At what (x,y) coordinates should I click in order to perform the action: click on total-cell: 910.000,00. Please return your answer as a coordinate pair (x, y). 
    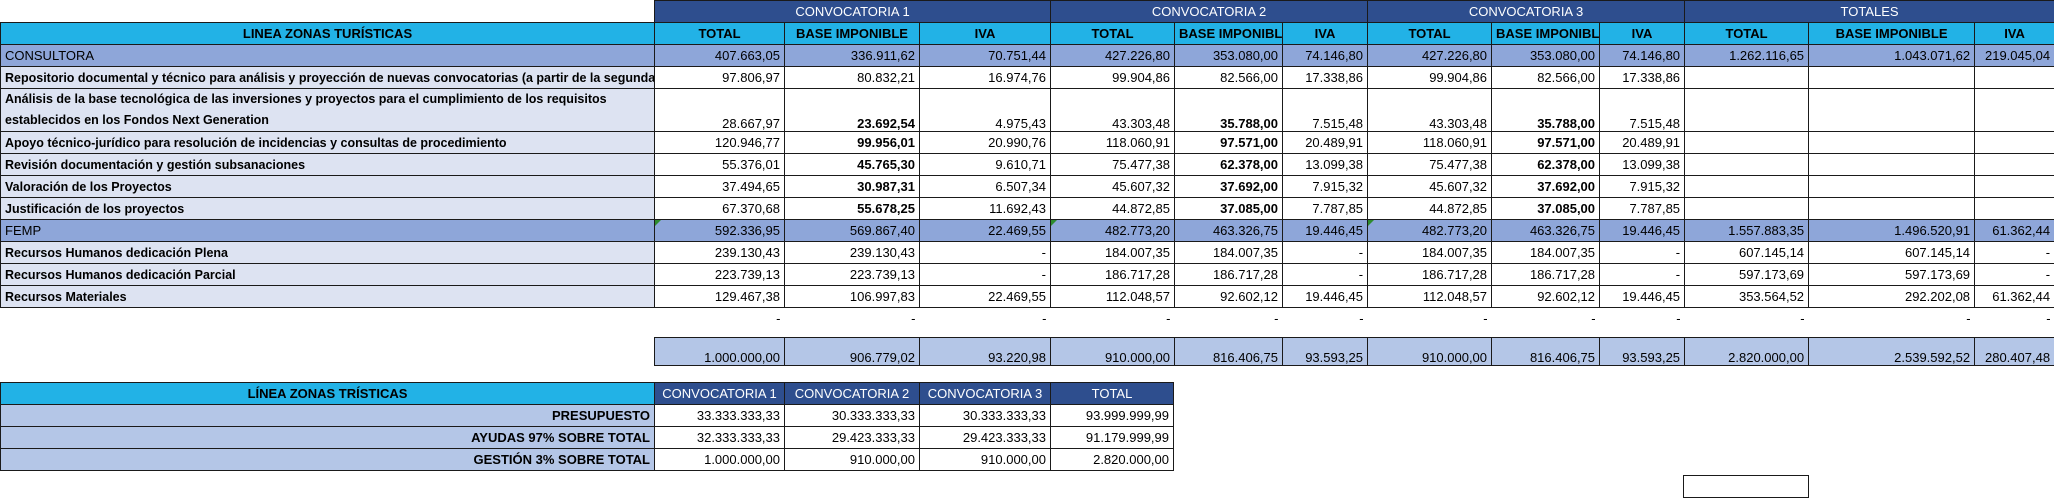
    Looking at the image, I should click on (1430, 351).